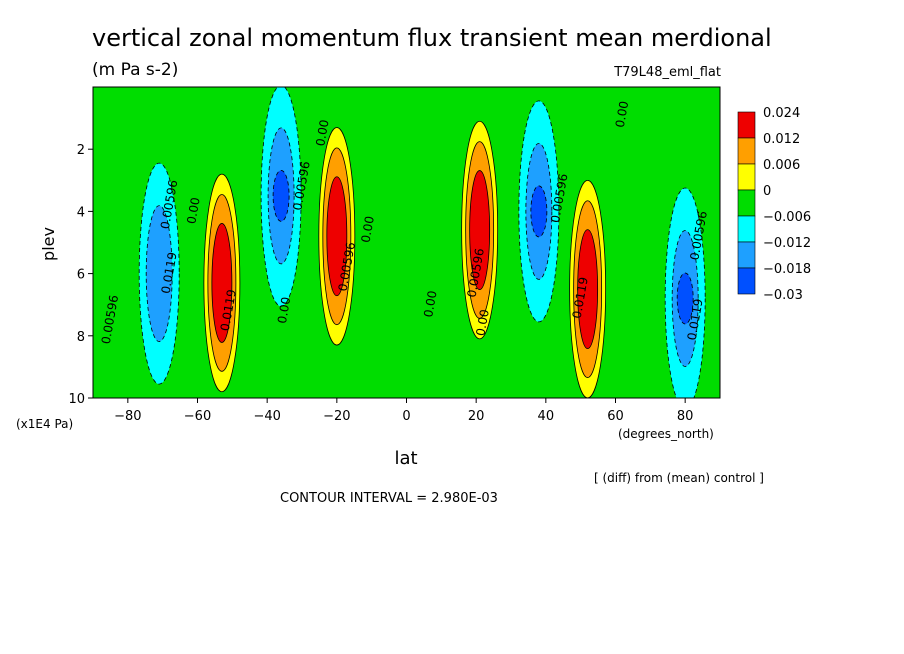 This screenshot has width=904, height=654. I want to click on legend-level-7: −0.03, so click(783, 295).